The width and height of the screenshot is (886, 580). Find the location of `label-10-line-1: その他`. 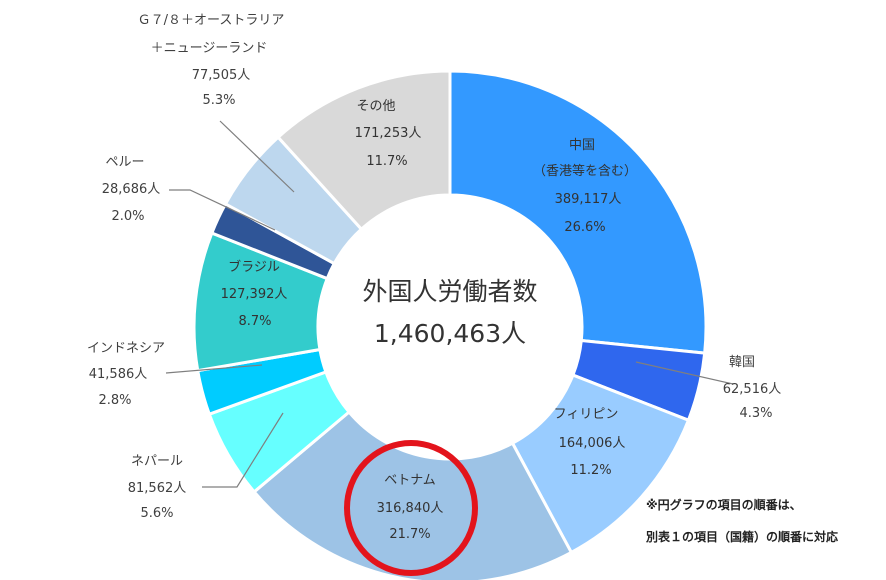

label-10-line-1: その他 is located at coordinates (375, 106).